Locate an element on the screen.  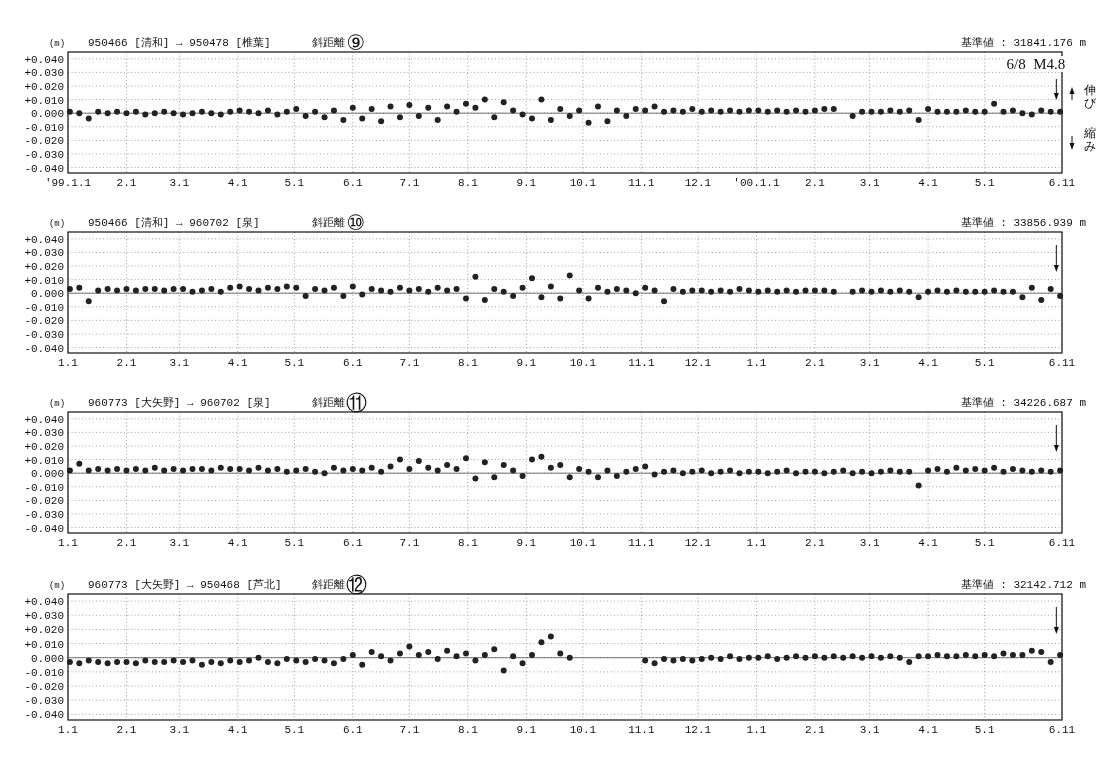
text: 基準値 : 32142.712 m is located at coordinates (1023, 584).